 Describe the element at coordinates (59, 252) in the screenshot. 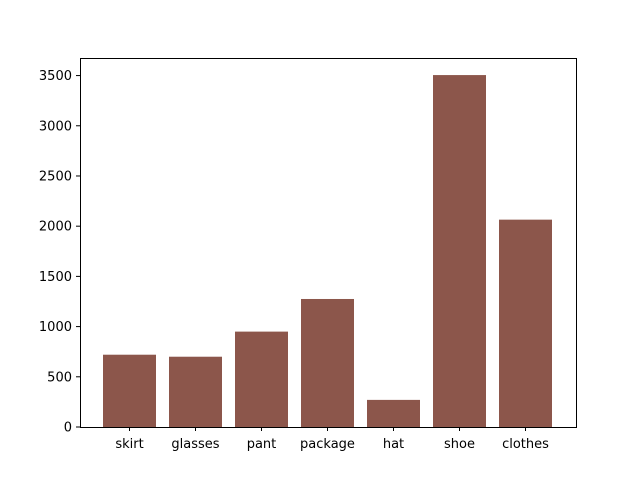

I see `y-axis: 0 500 1000 1500 2000 2500 3000 3500` at that location.